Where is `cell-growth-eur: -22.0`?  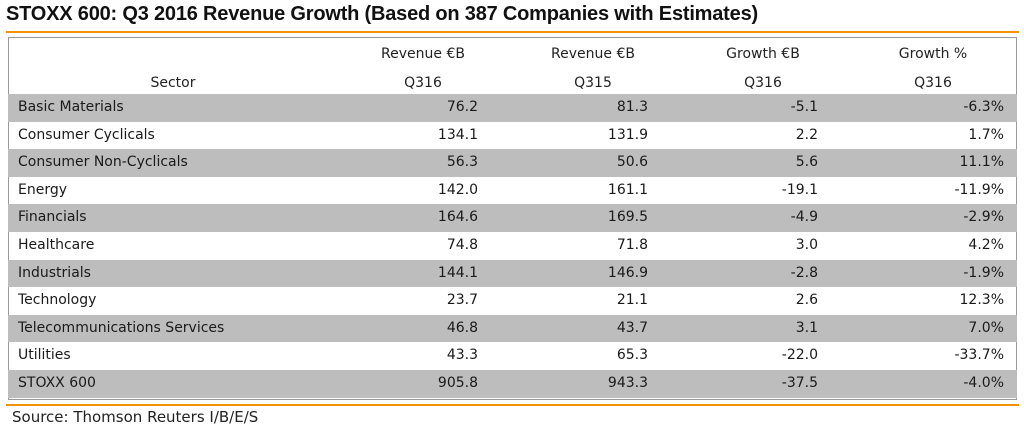
cell-growth-eur: -22.0 is located at coordinates (799, 355).